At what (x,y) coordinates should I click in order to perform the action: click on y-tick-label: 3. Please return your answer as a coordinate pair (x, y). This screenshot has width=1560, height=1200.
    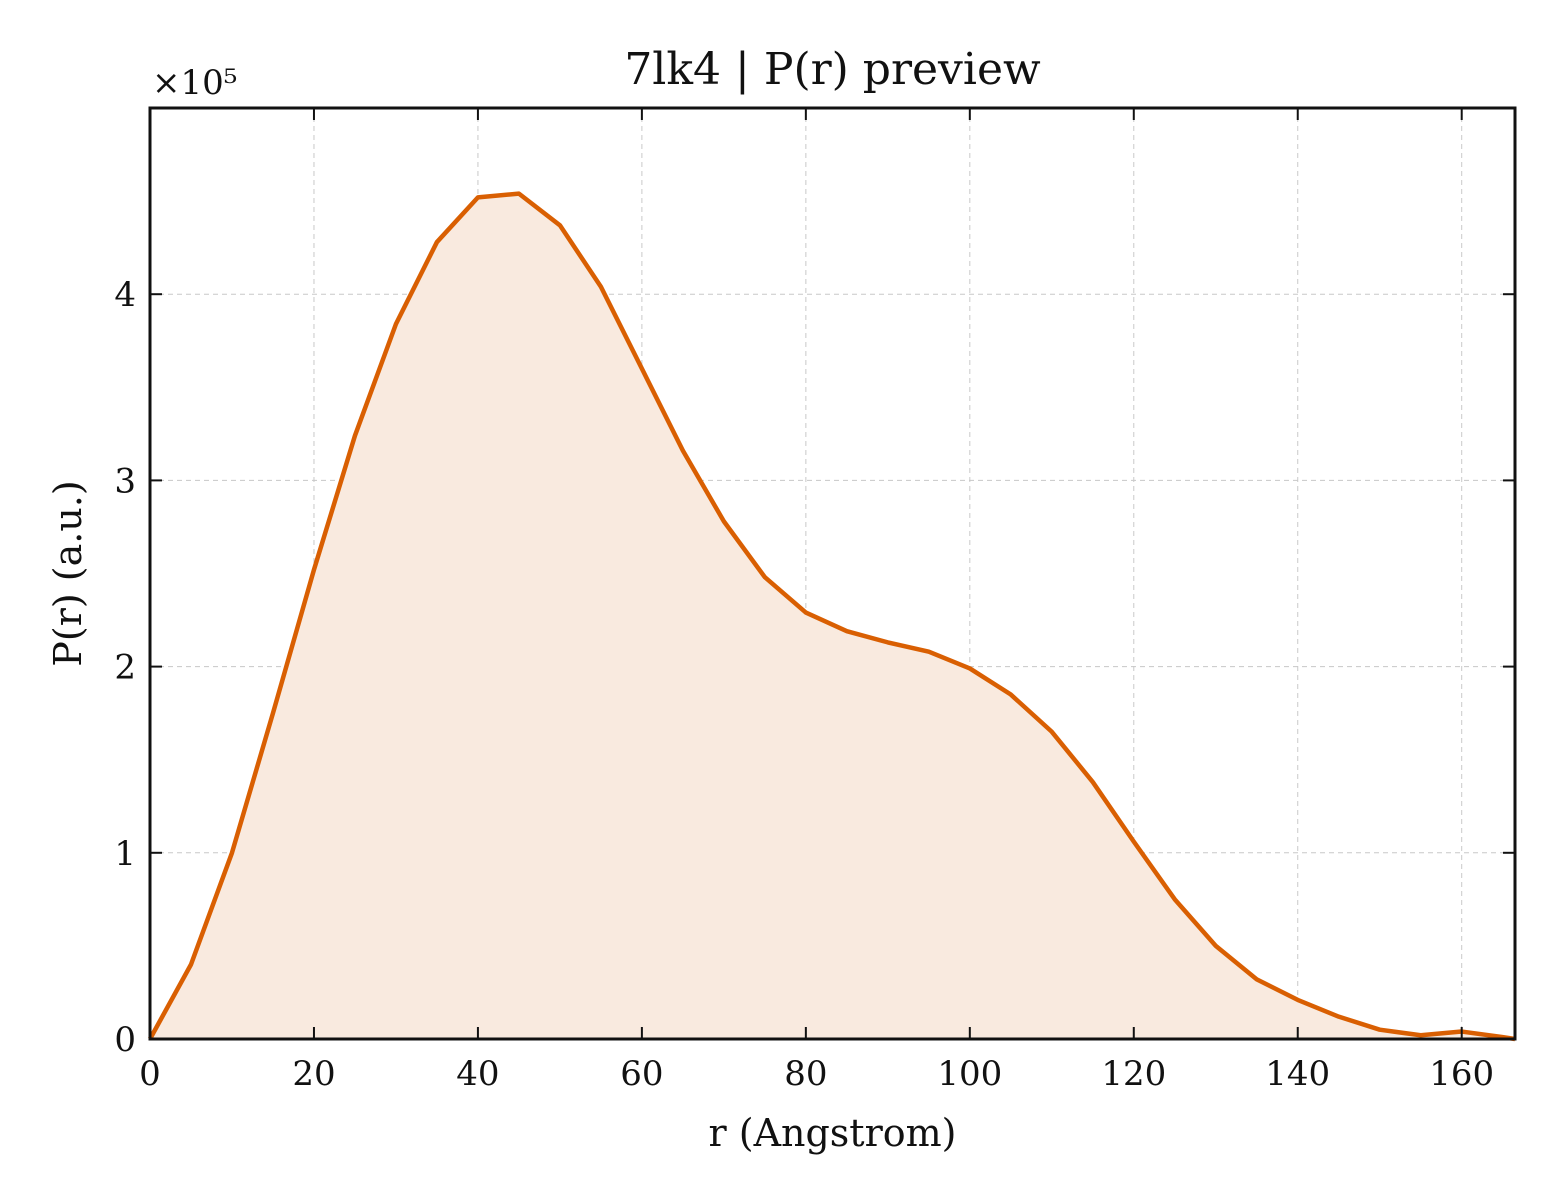
    Looking at the image, I should click on (125, 481).